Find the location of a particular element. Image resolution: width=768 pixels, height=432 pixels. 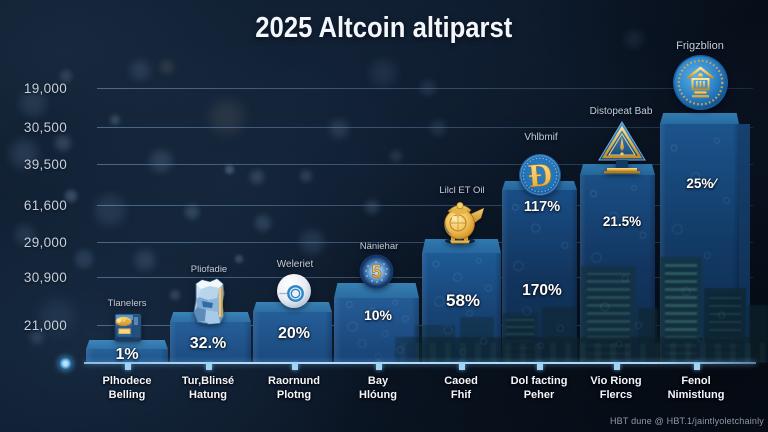

svg-text: Đ is located at coordinates (540, 176).